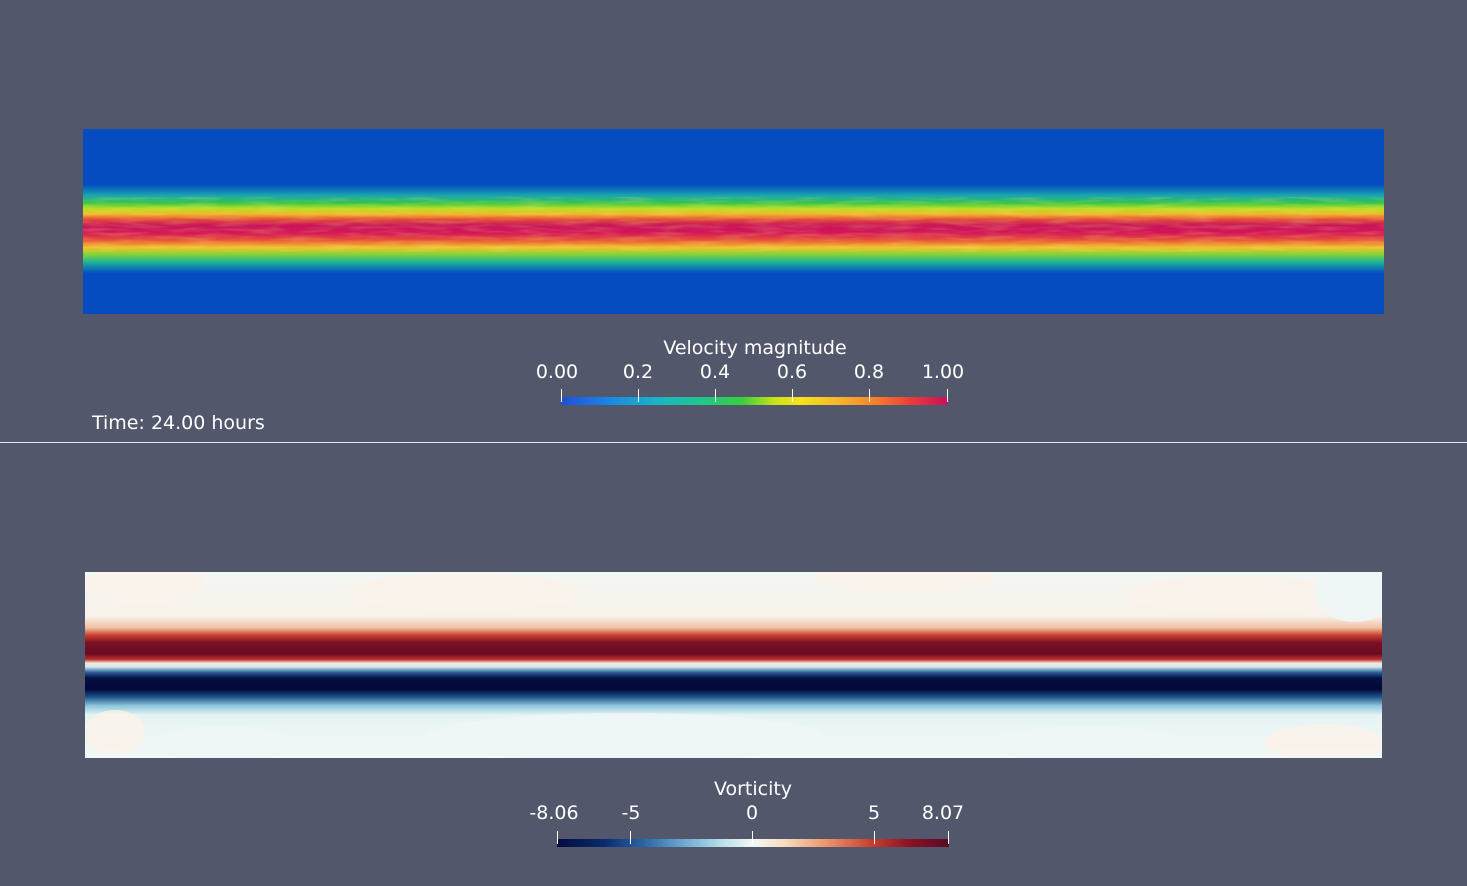  What do you see at coordinates (792, 372) in the screenshot?
I see `velocity-tick-label: 0.6` at bounding box center [792, 372].